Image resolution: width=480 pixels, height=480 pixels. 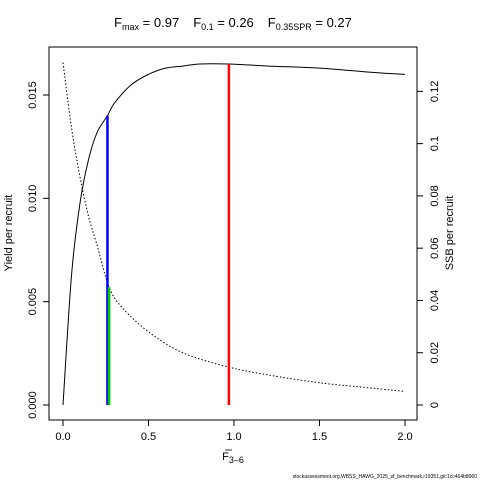 I want to click on title-value: = 0.97, so click(x=159, y=22).